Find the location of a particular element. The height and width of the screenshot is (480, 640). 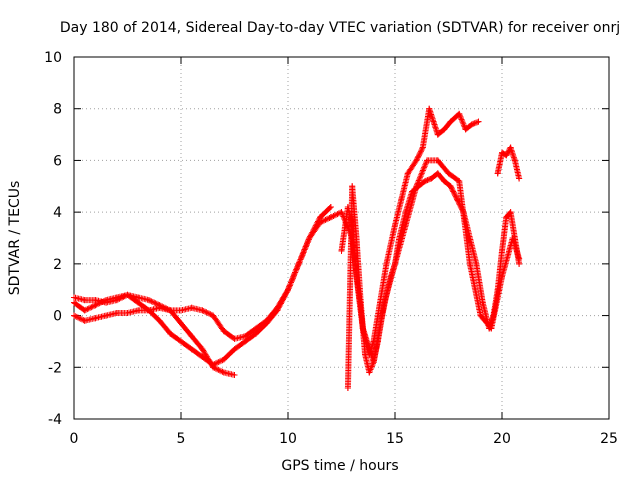

x-tick-label: 20 is located at coordinates (502, 439).